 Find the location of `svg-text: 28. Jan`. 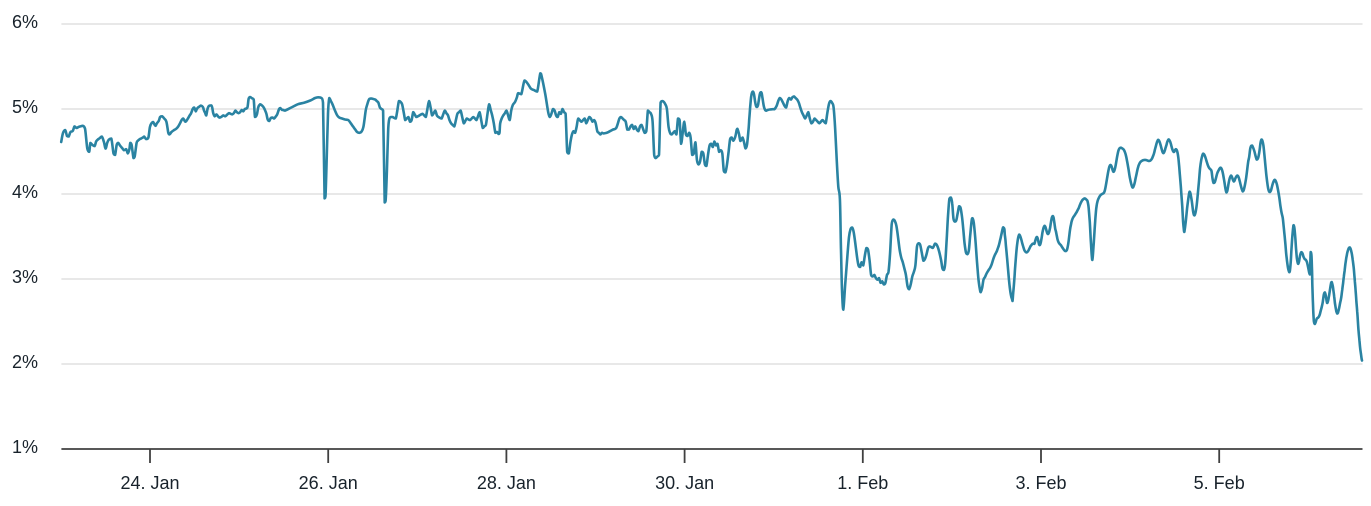

svg-text: 28. Jan is located at coordinates (506, 483).